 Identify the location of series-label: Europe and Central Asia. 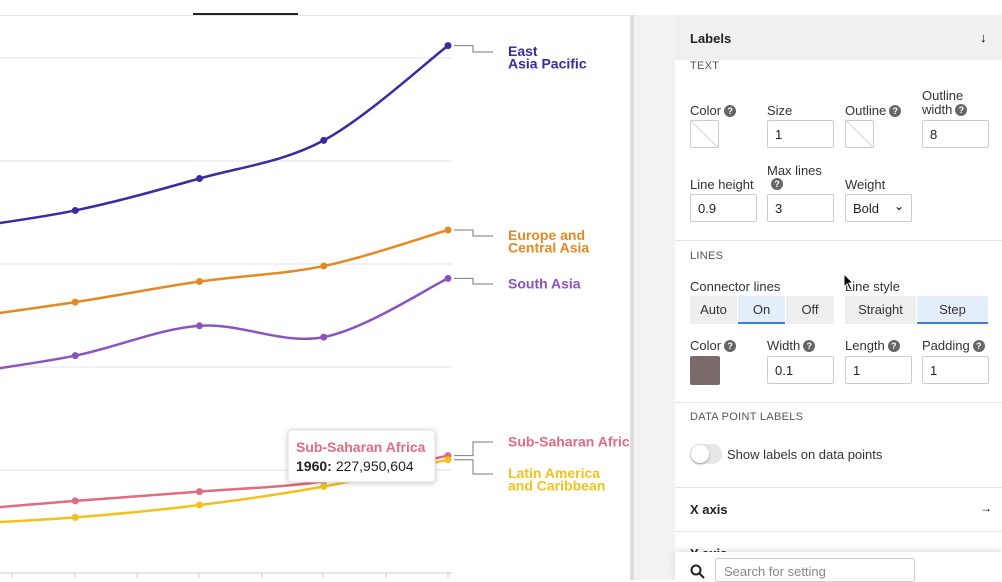
(548, 241).